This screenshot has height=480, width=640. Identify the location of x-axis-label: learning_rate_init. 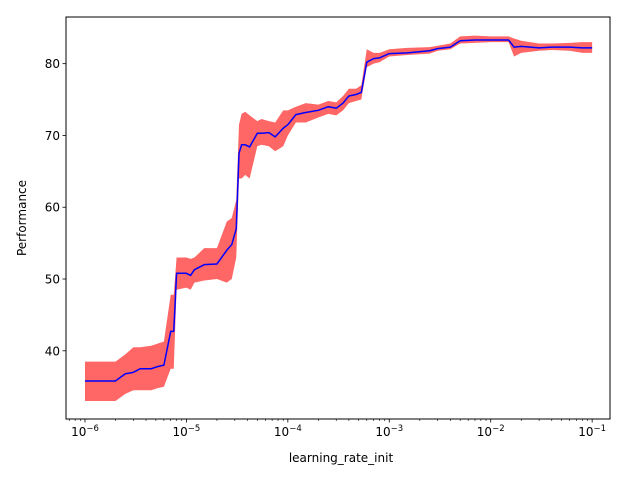
(341, 458).